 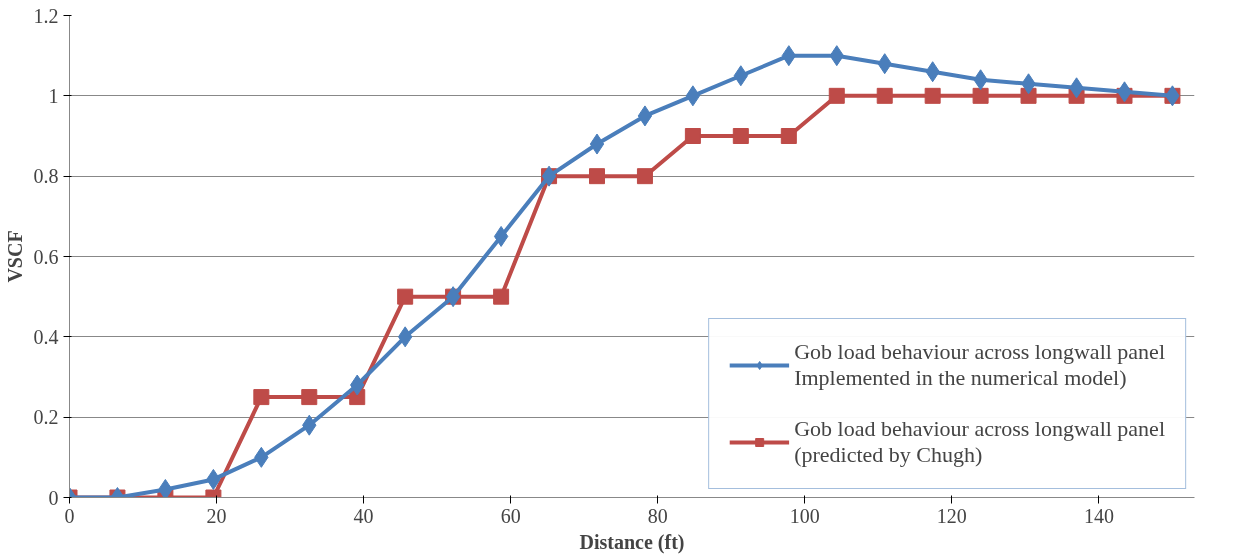 I want to click on x-axis-title: Distance (ft), so click(x=632, y=542).